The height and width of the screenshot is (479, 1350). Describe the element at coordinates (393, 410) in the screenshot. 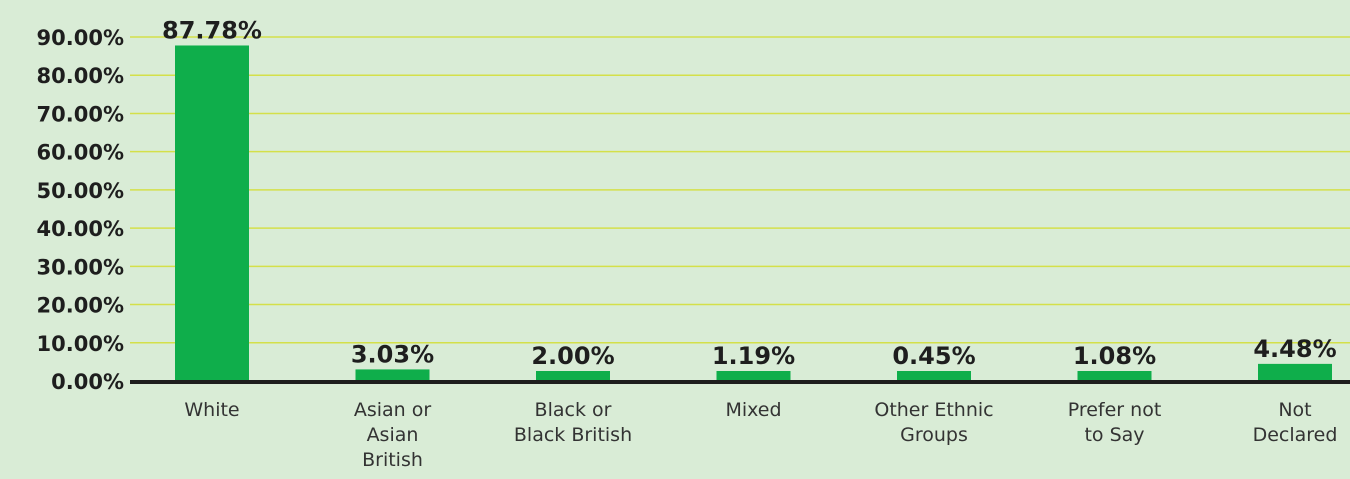

I see `x-tick-label-line: Asian or` at that location.